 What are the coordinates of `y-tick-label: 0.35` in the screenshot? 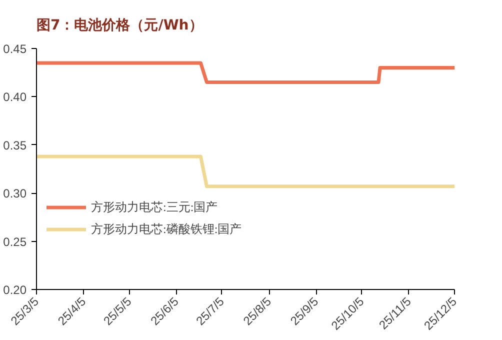 It's located at (15, 145).